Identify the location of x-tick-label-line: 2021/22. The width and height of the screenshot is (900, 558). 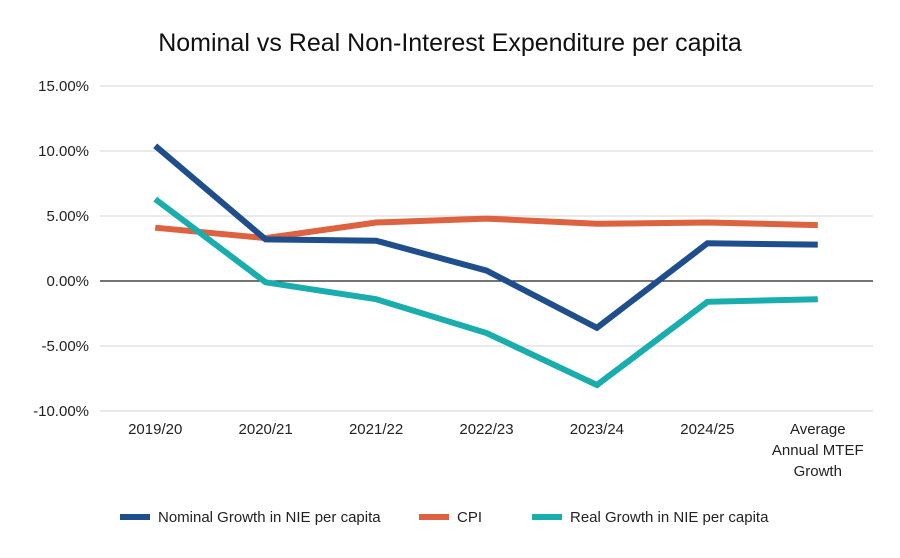
(376, 429).